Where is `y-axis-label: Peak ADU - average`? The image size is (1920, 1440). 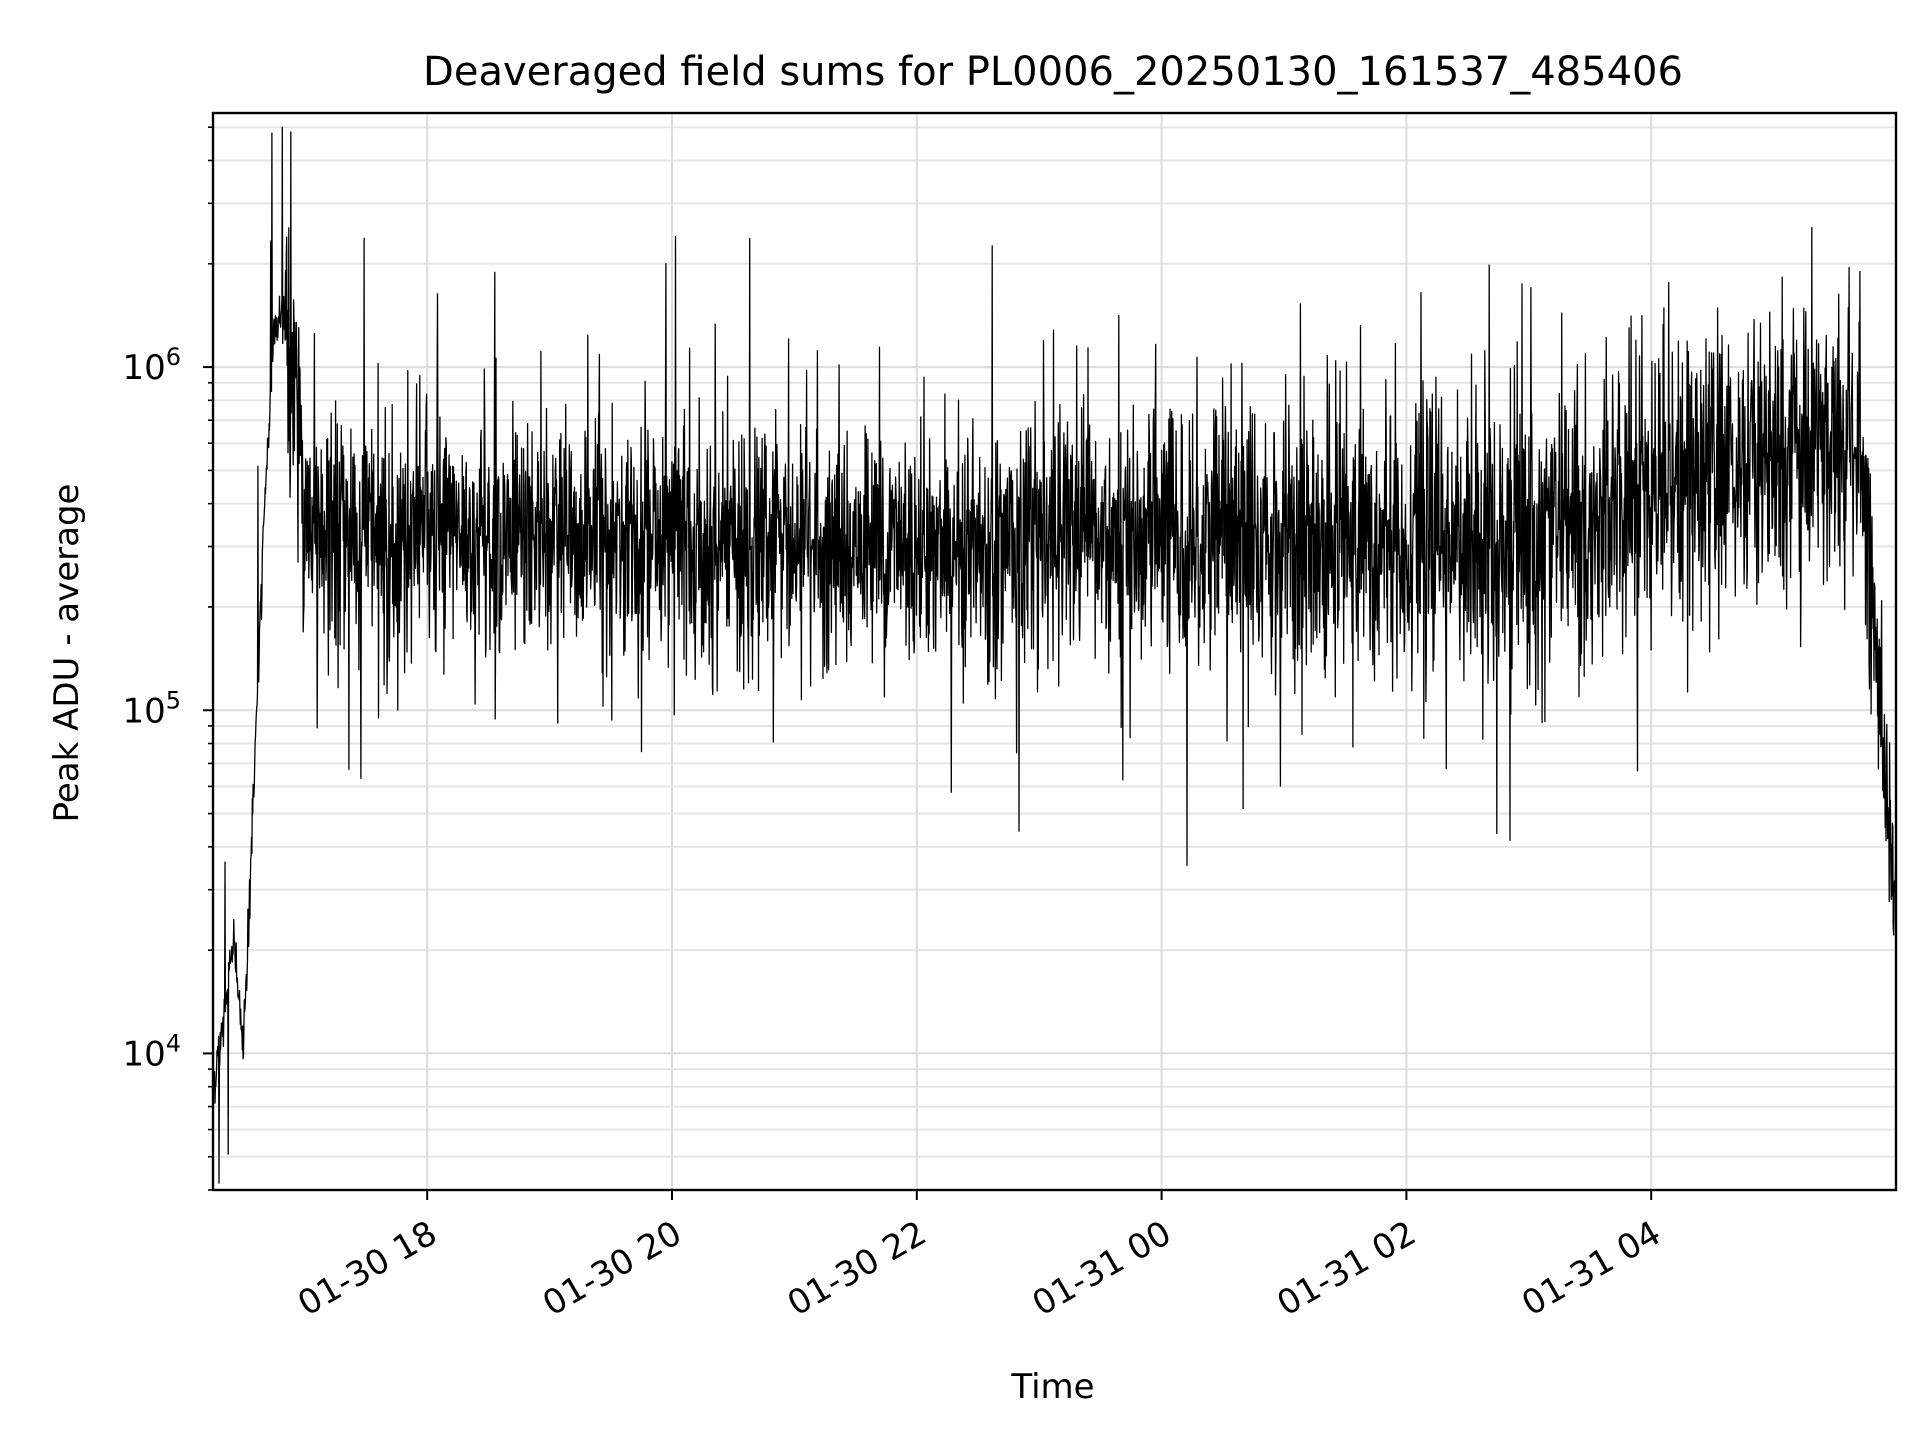
y-axis-label: Peak ADU - average is located at coordinates (67, 653).